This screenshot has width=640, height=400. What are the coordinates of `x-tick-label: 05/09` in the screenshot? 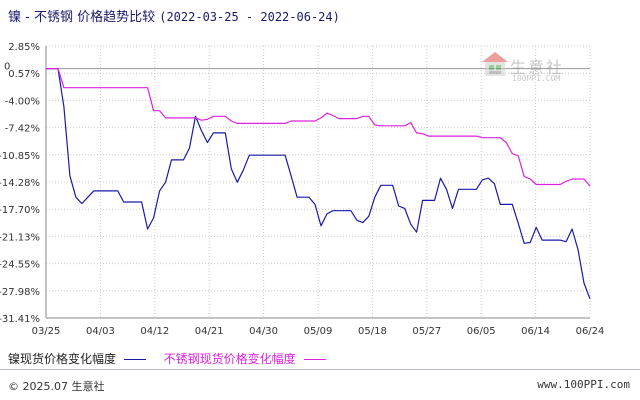 It's located at (318, 331).